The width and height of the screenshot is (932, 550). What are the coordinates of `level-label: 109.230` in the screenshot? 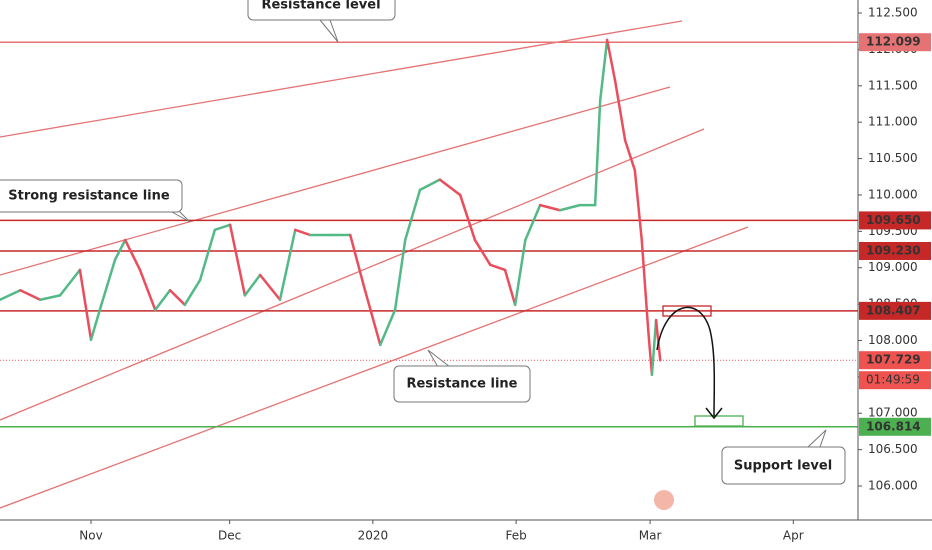 It's located at (893, 250).